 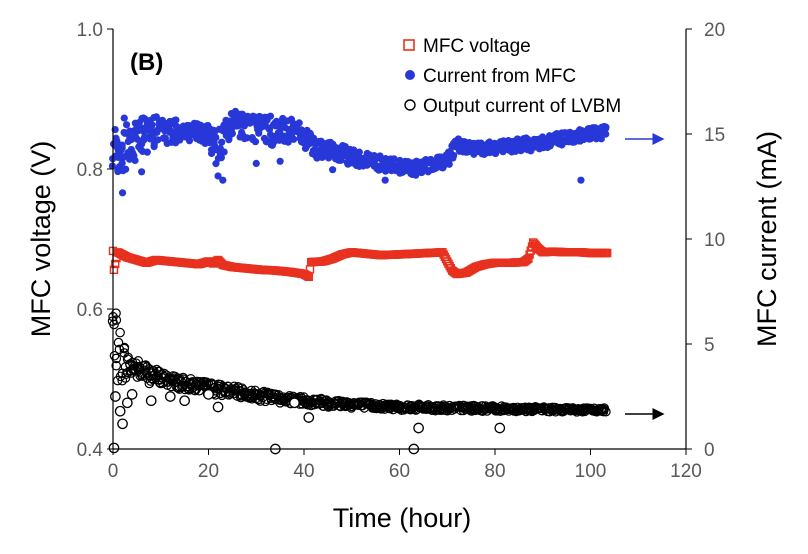 I want to click on x-tick-label: 0, so click(x=113, y=471).